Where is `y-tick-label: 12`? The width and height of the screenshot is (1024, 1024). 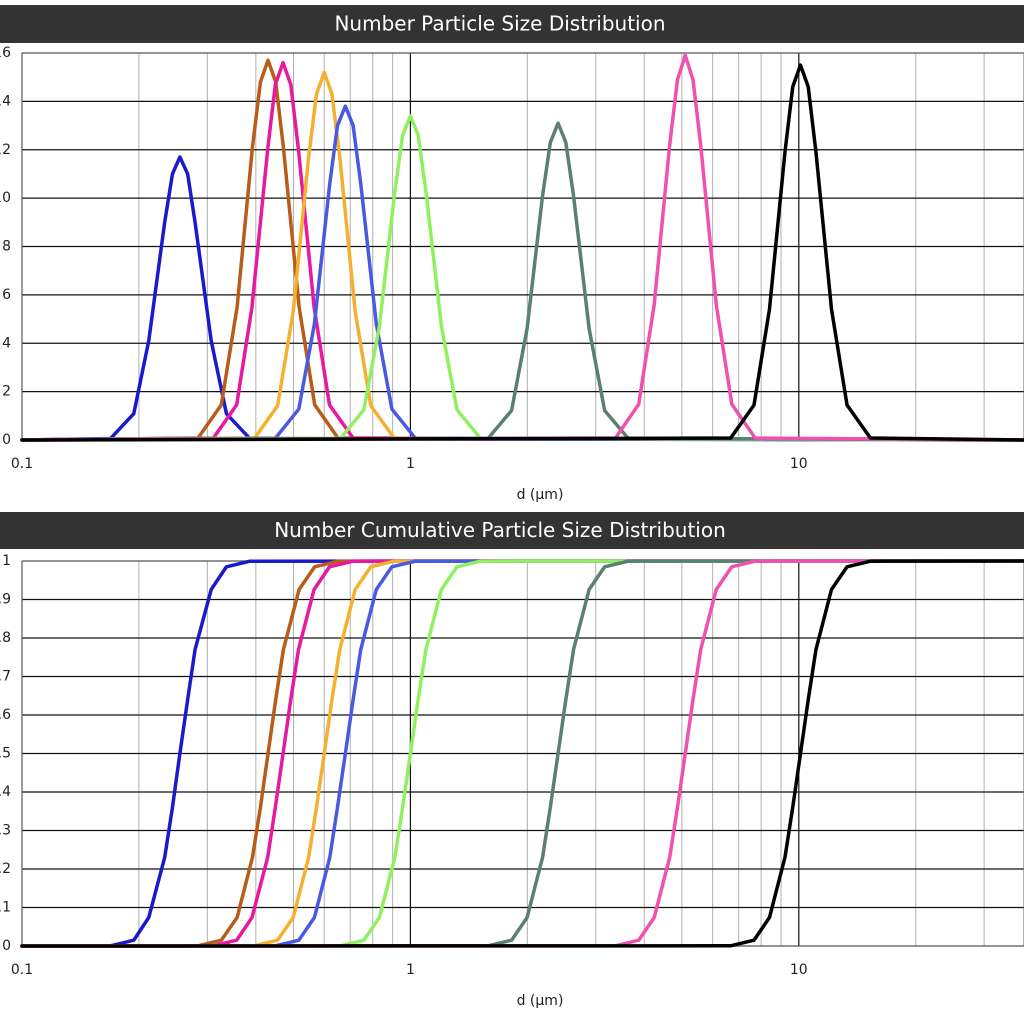
y-tick-label: 12 is located at coordinates (5, 150).